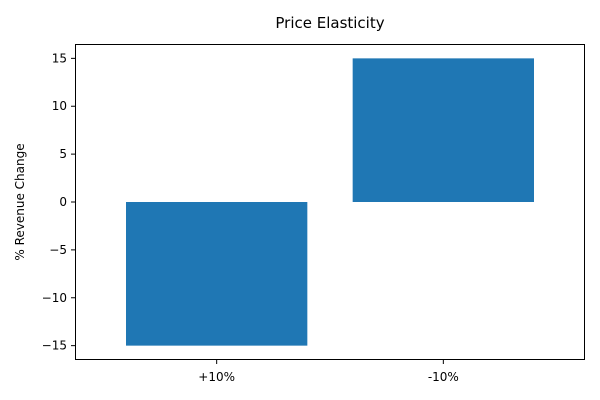  Describe the element at coordinates (443, 377) in the screenshot. I see `x-tick-label-1: -10%` at that location.